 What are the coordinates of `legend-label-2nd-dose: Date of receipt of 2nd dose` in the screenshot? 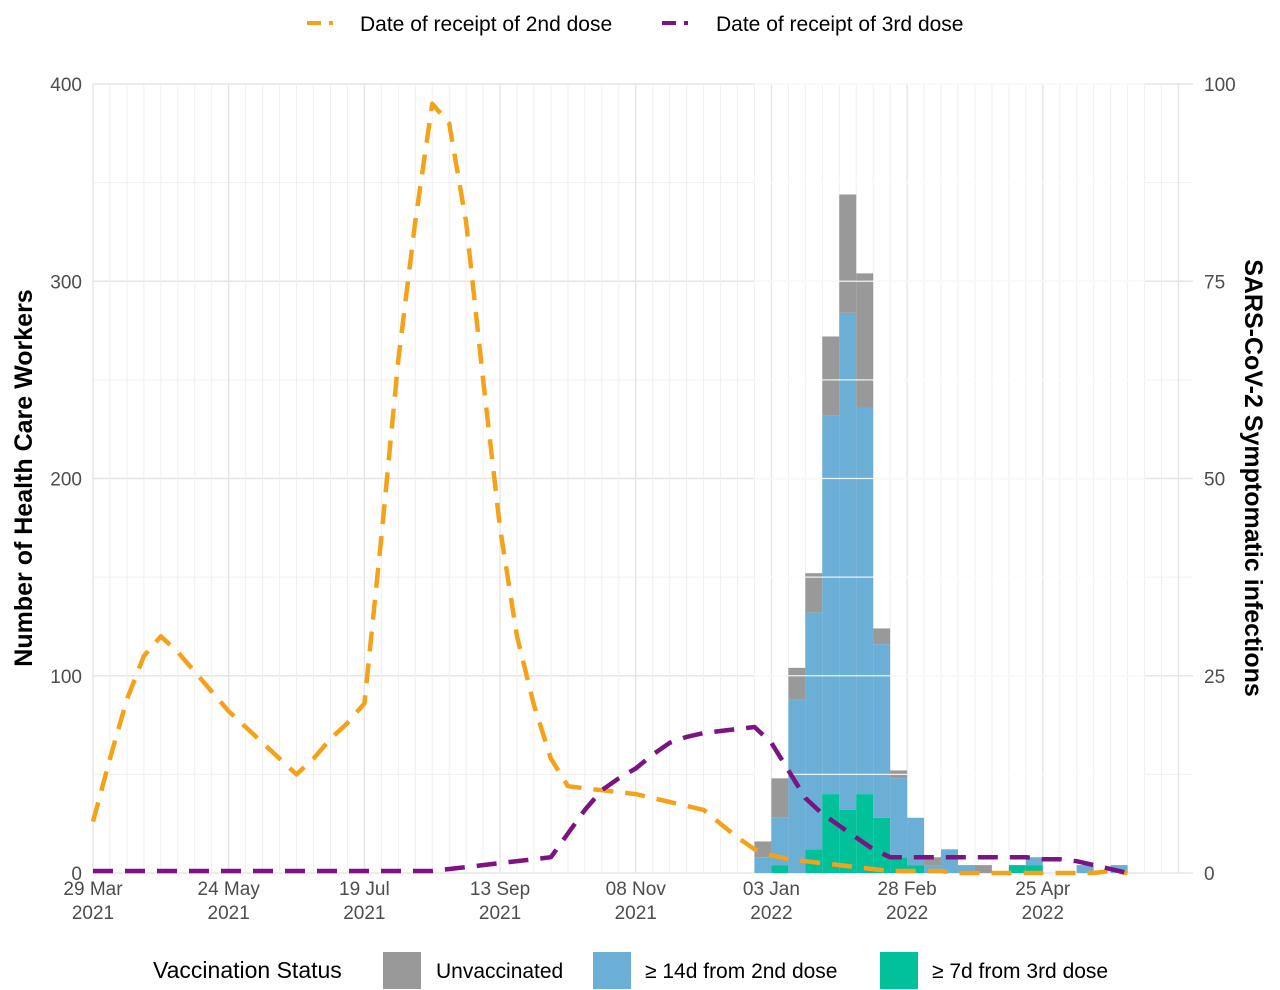 It's located at (486, 24).